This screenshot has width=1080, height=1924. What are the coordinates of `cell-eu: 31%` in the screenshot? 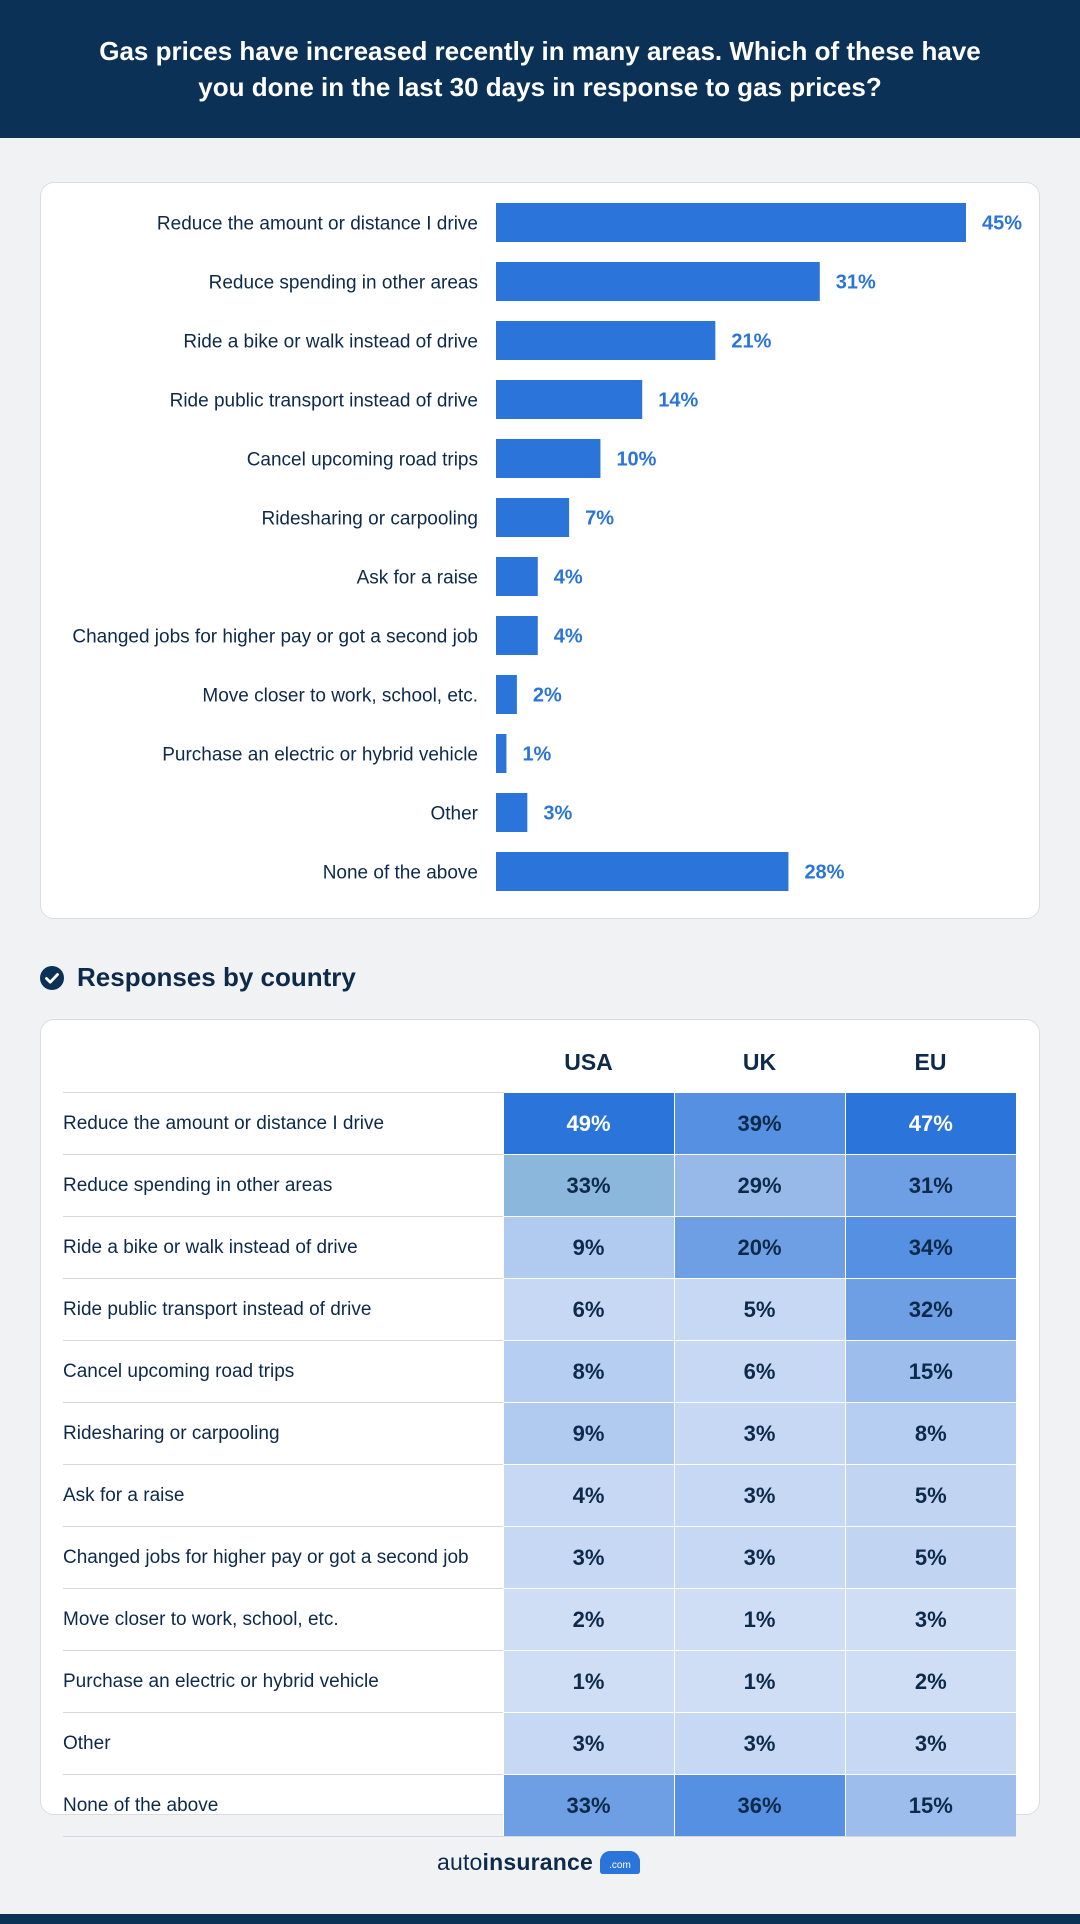 It's located at (930, 1185).